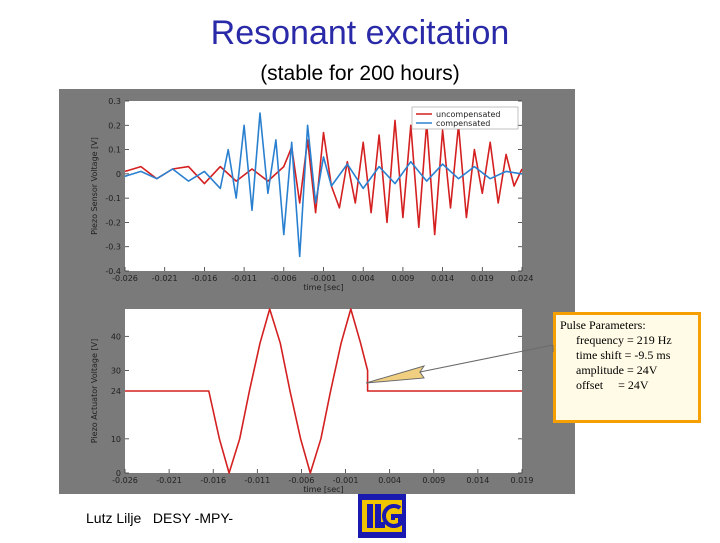 The image size is (720, 543). Describe the element at coordinates (113, 222) in the screenshot. I see `sensor-y-tick-label: -0.2` at that location.